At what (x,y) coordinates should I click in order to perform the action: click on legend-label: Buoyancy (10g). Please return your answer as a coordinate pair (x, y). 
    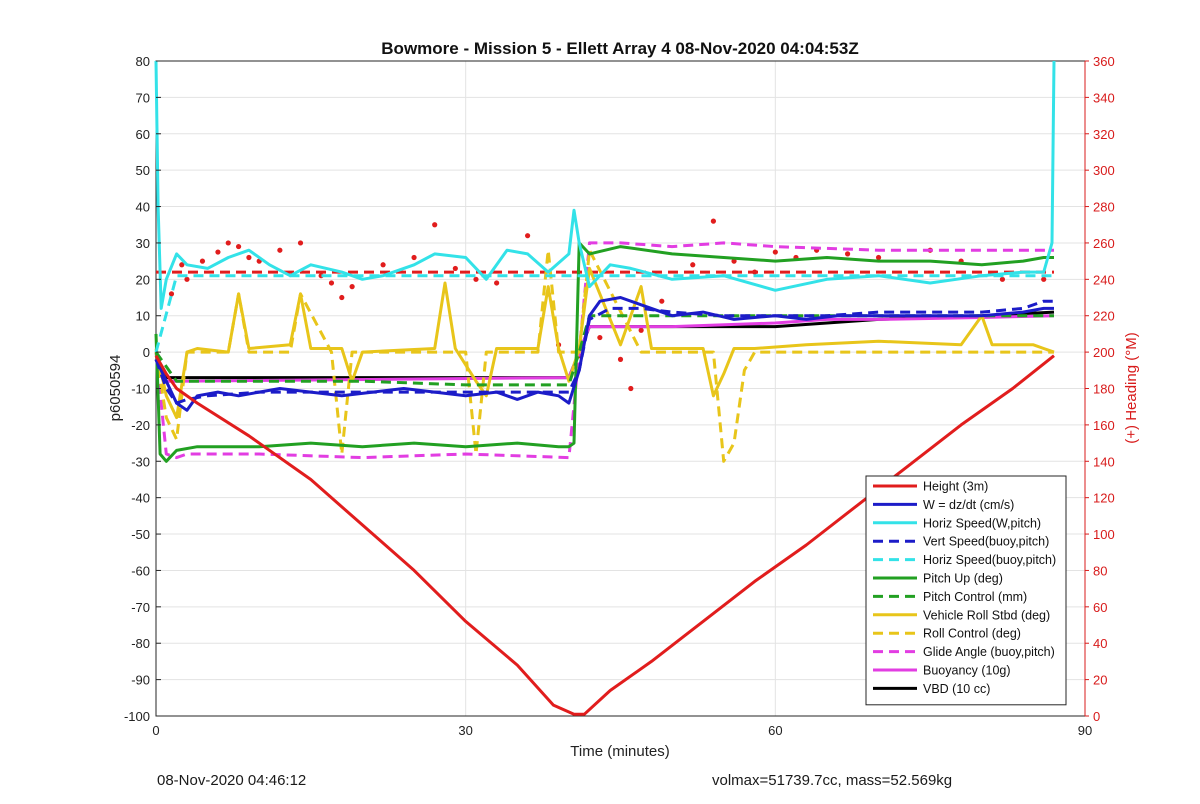
    Looking at the image, I should click on (967, 671).